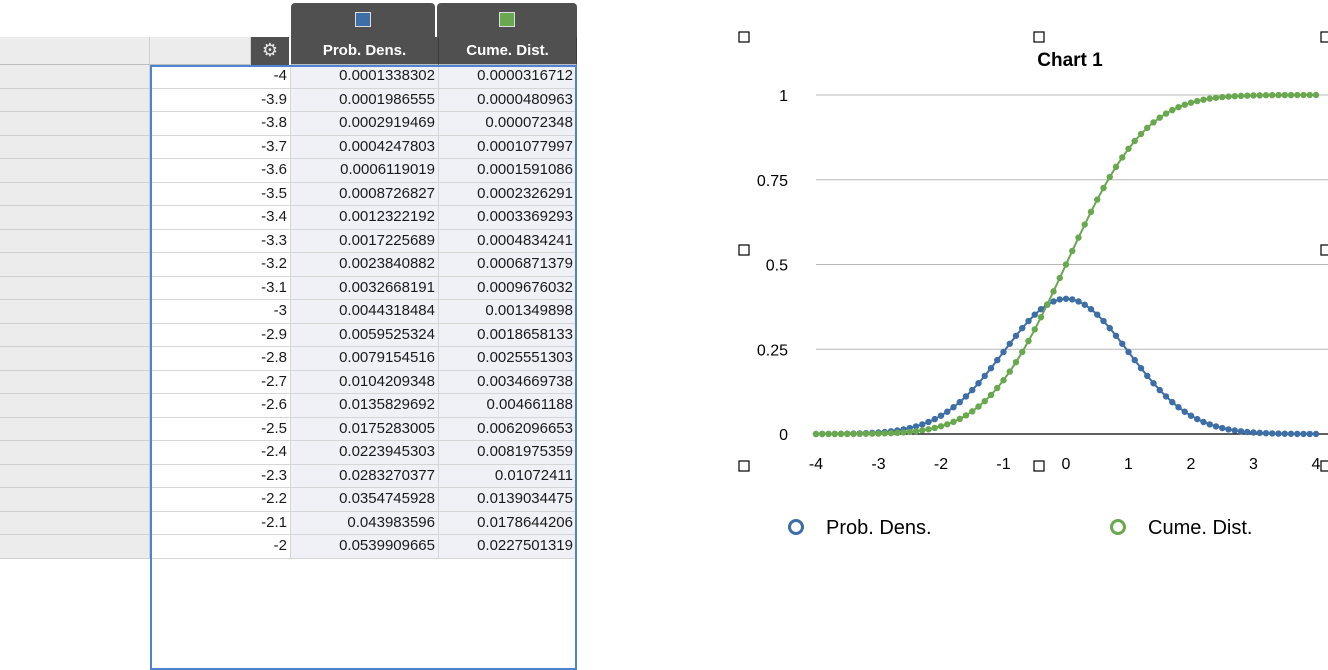 This screenshot has height=670, width=1328. Describe the element at coordinates (365, 218) in the screenshot. I see `cell-prob-dens: 0.0012322192` at that location.